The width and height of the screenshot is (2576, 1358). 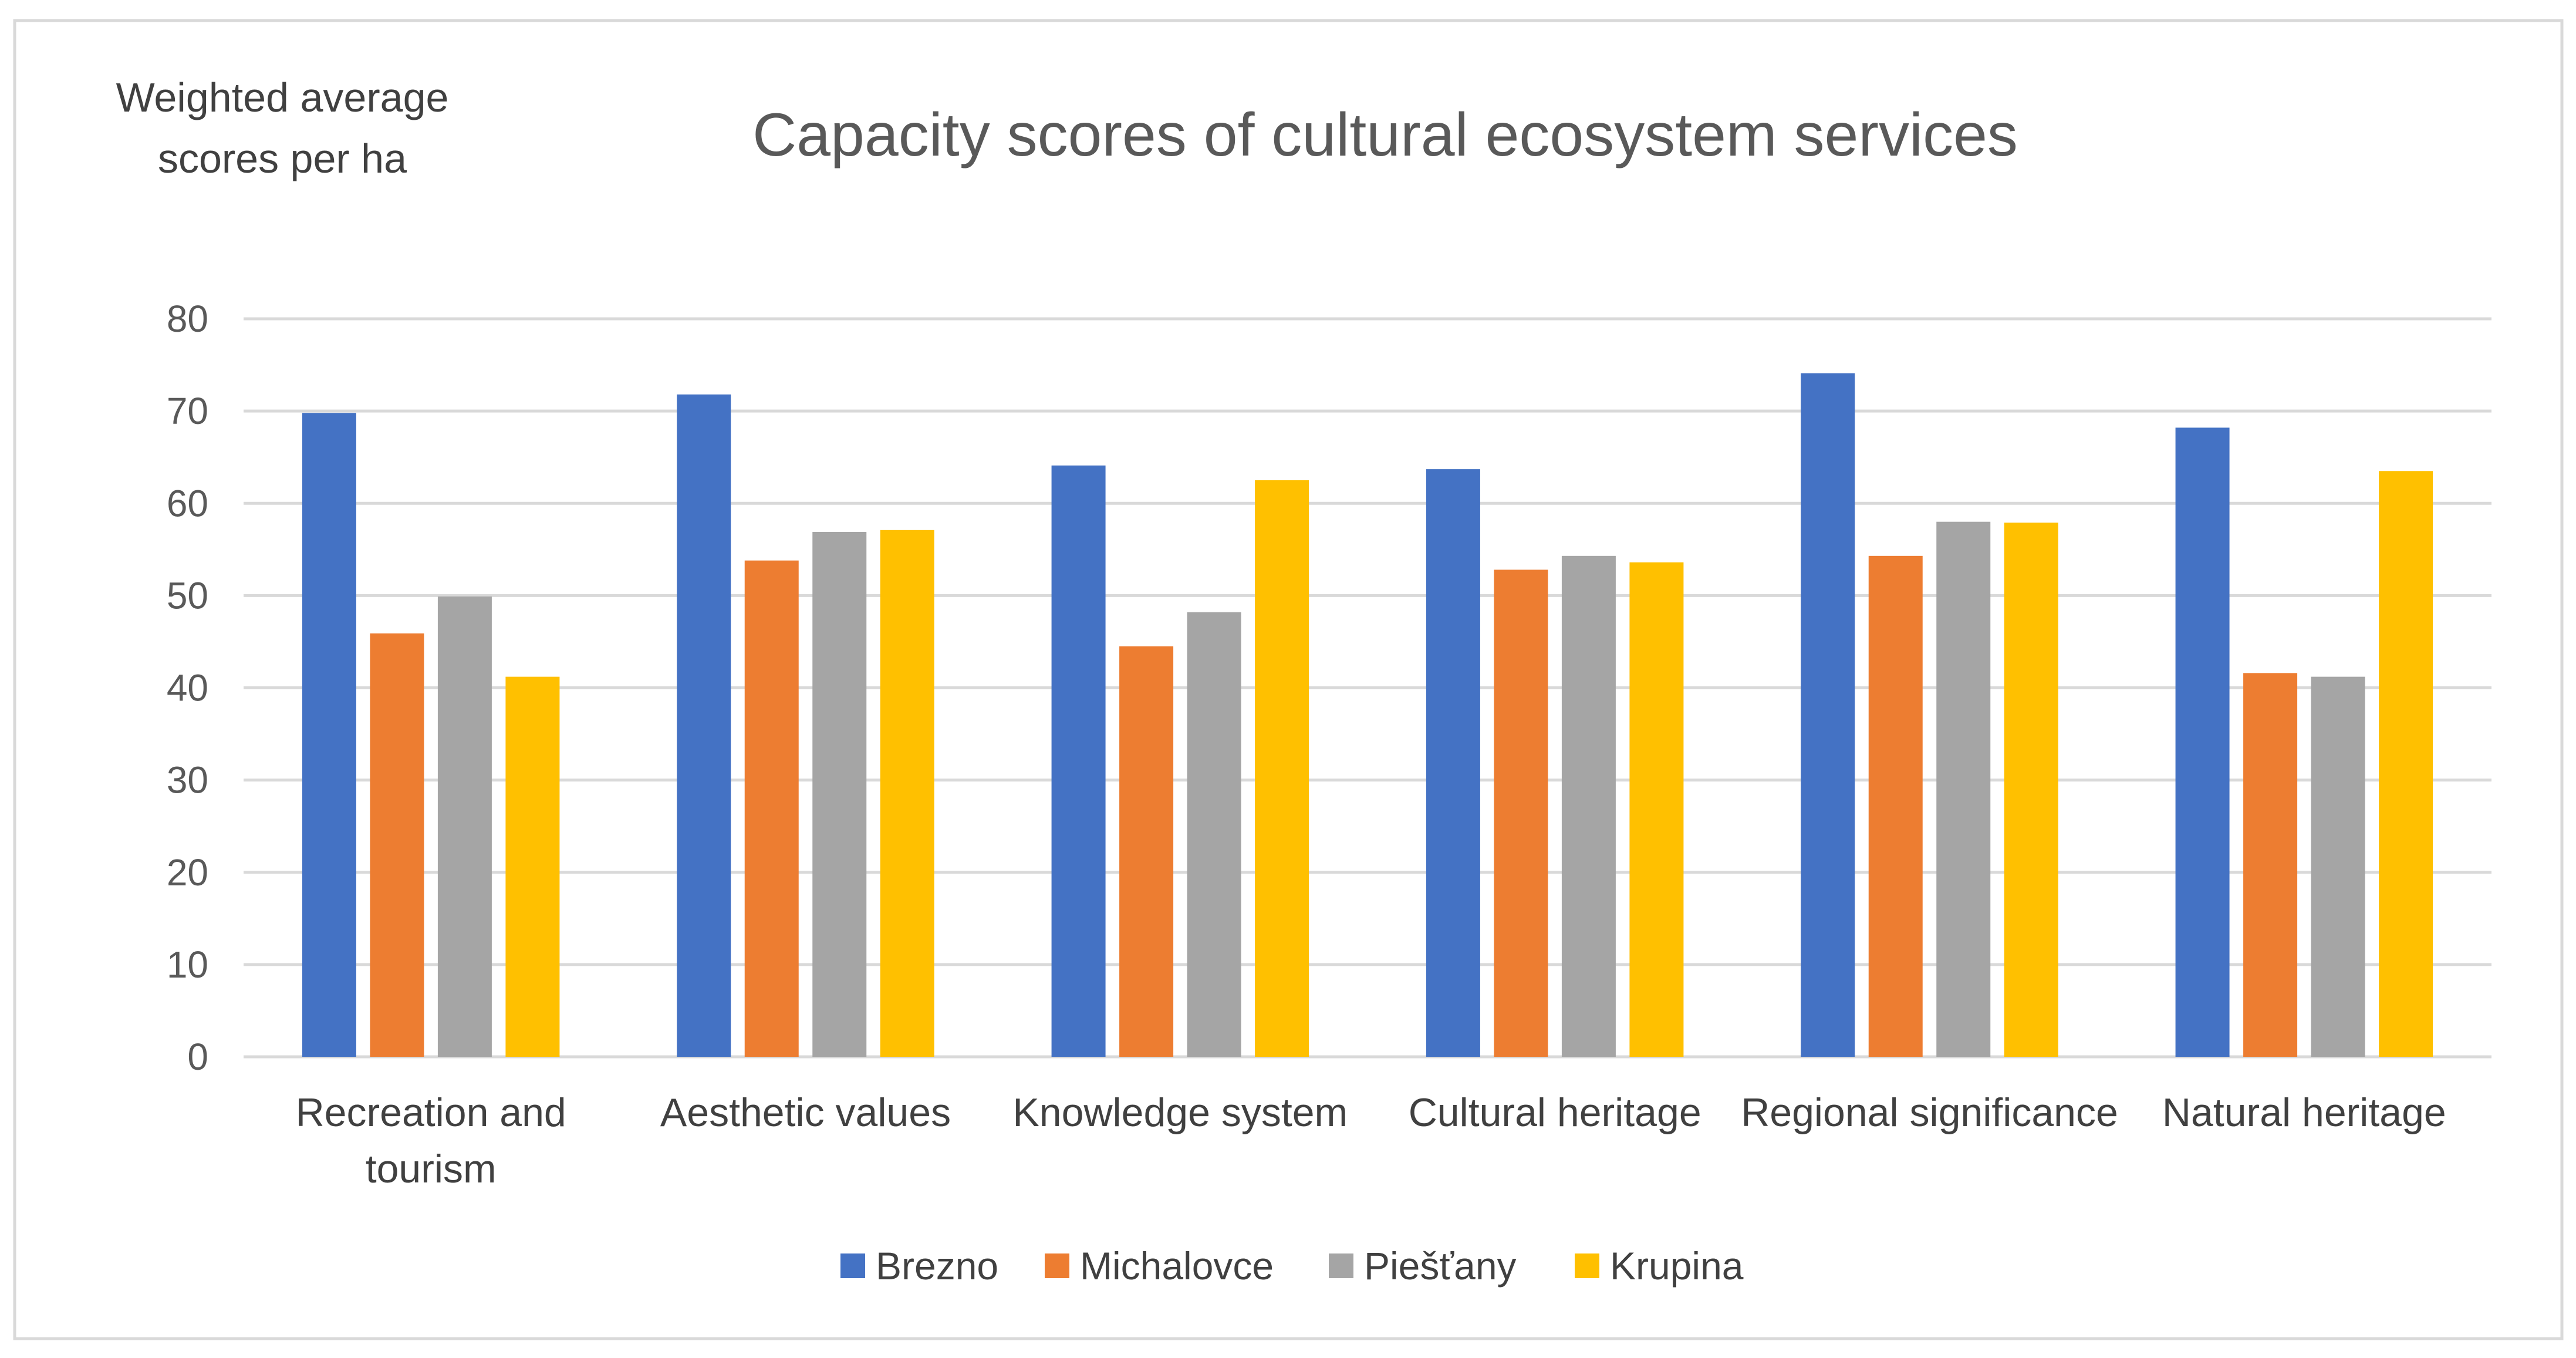 I want to click on category-label: Knowledge system, so click(x=1180, y=1112).